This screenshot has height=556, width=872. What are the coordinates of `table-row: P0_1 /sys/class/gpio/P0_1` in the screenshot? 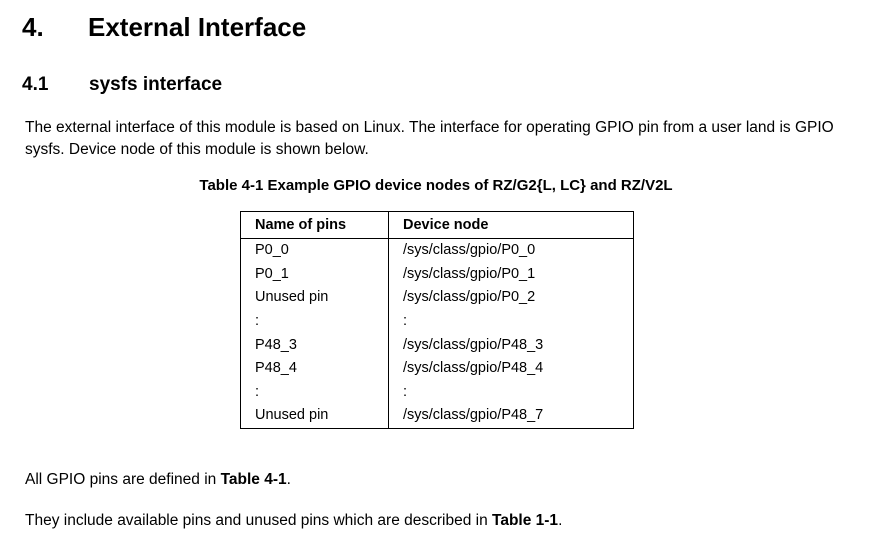 It's located at (437, 274).